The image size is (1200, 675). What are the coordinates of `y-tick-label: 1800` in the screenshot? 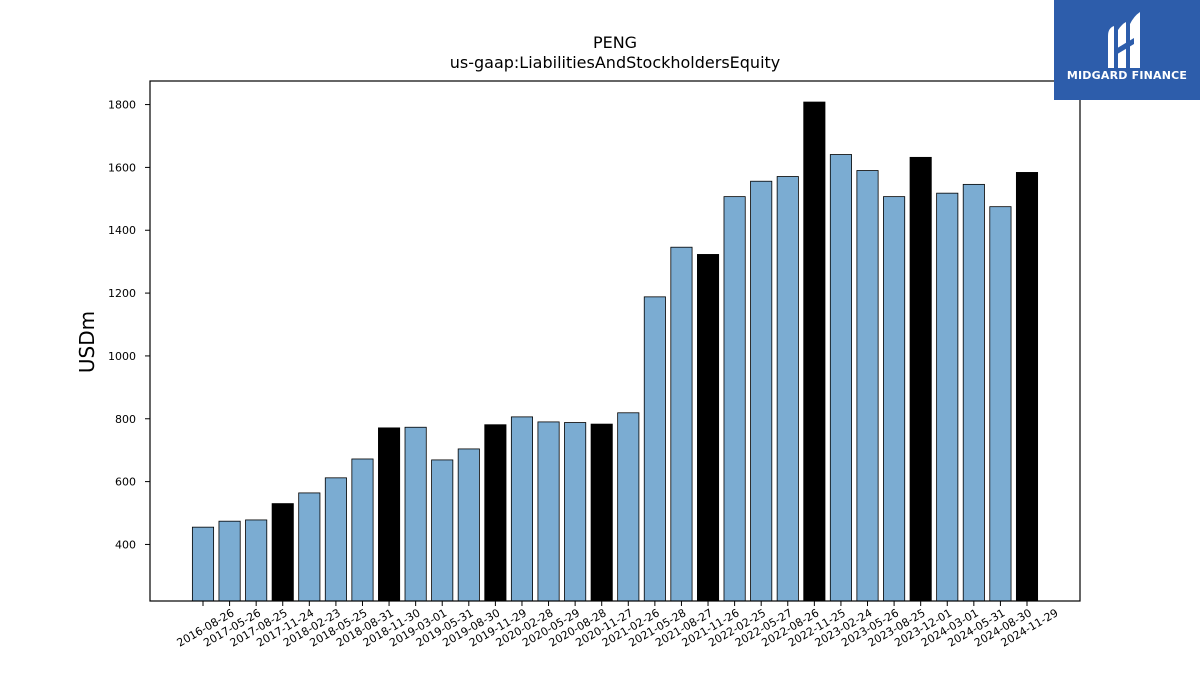 It's located at (122, 105).